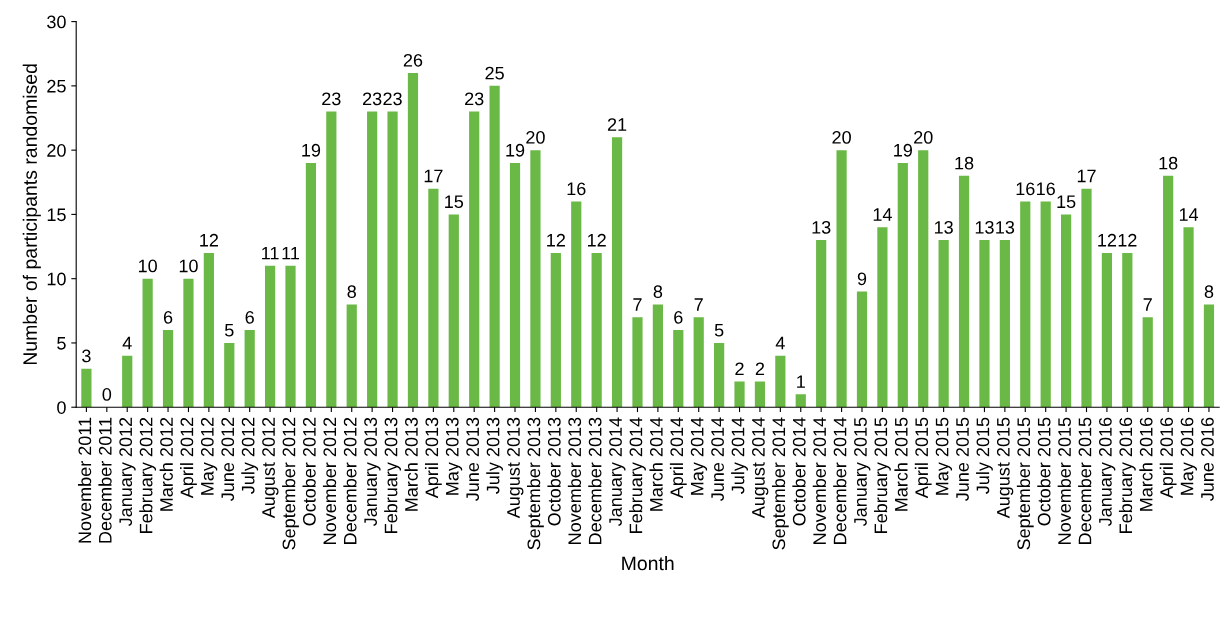 The height and width of the screenshot is (617, 1229). Describe the element at coordinates (1025, 483) in the screenshot. I see `x-tick-label: September 2015` at that location.